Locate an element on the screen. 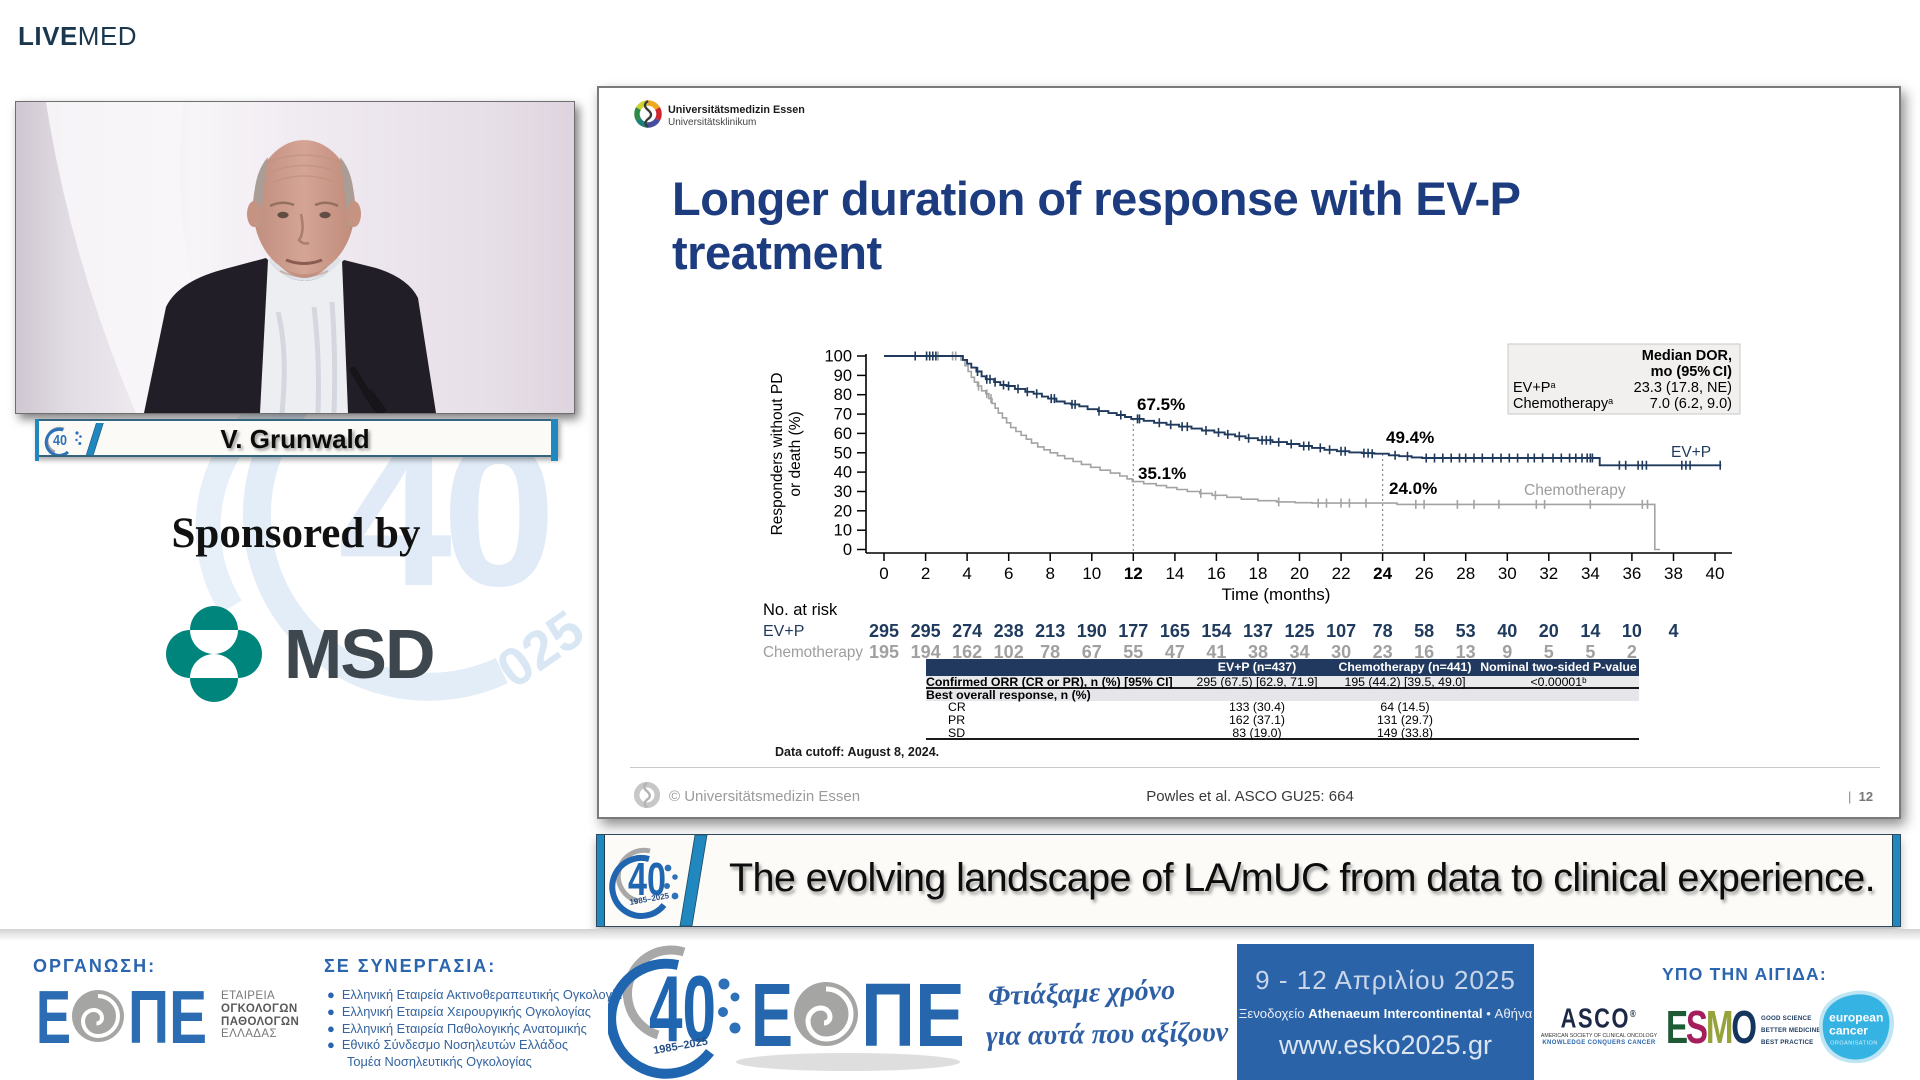 The height and width of the screenshot is (1080, 1920). svg-text: 24.0% is located at coordinates (1413, 488).